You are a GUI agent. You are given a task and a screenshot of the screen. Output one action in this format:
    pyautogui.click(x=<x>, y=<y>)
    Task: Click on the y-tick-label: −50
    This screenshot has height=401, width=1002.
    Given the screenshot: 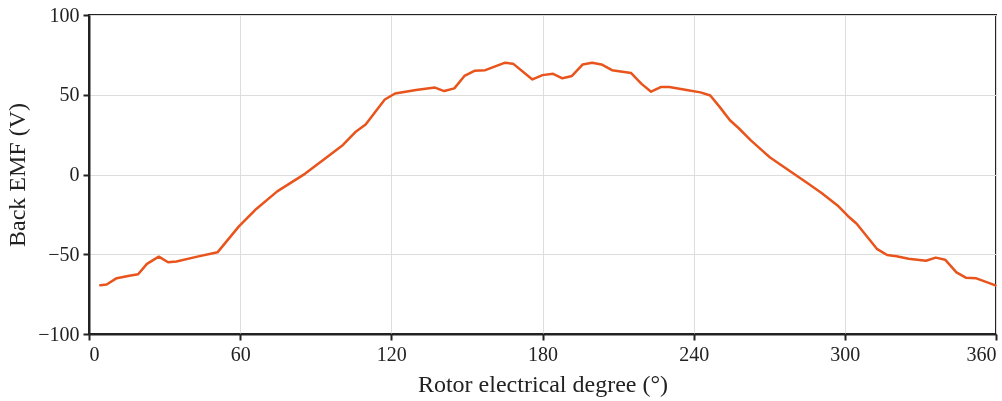 What is the action you would take?
    pyautogui.click(x=64, y=253)
    